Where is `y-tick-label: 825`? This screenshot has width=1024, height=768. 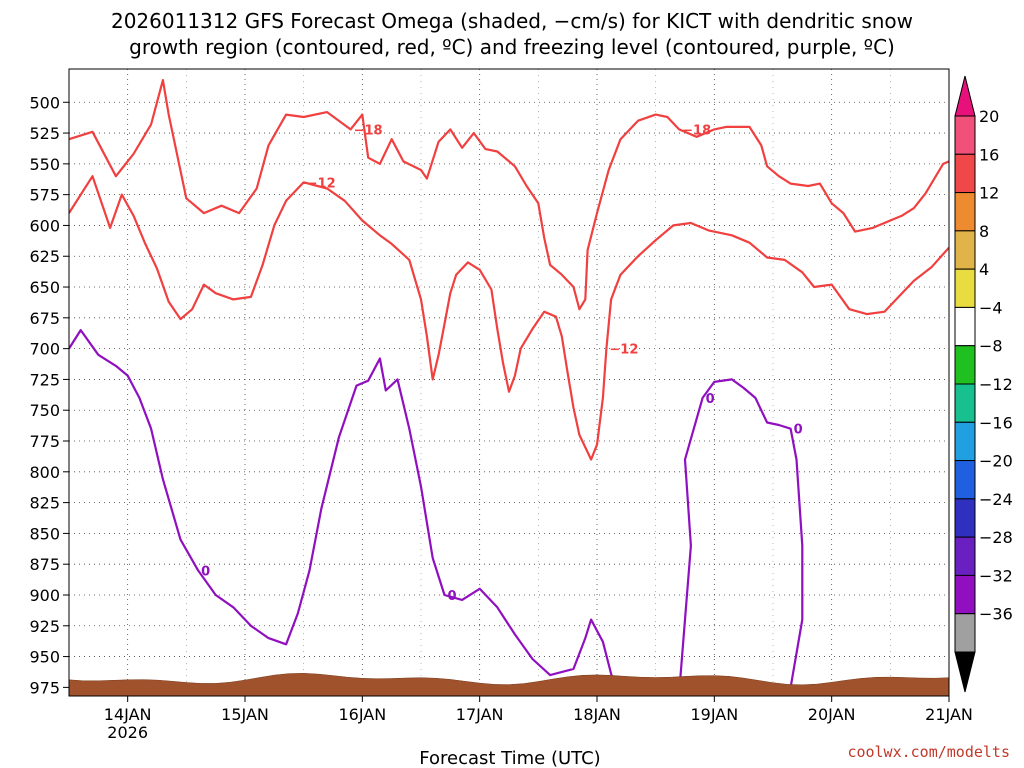
y-tick-label: 825 is located at coordinates (44, 503).